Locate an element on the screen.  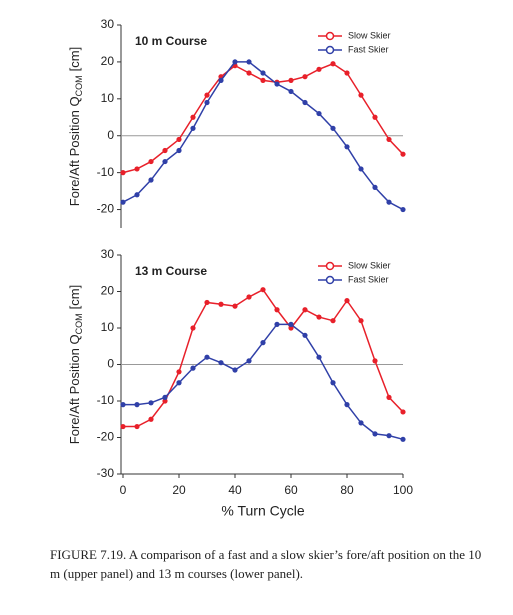
x-tick-label: 0 is located at coordinates (123, 490).